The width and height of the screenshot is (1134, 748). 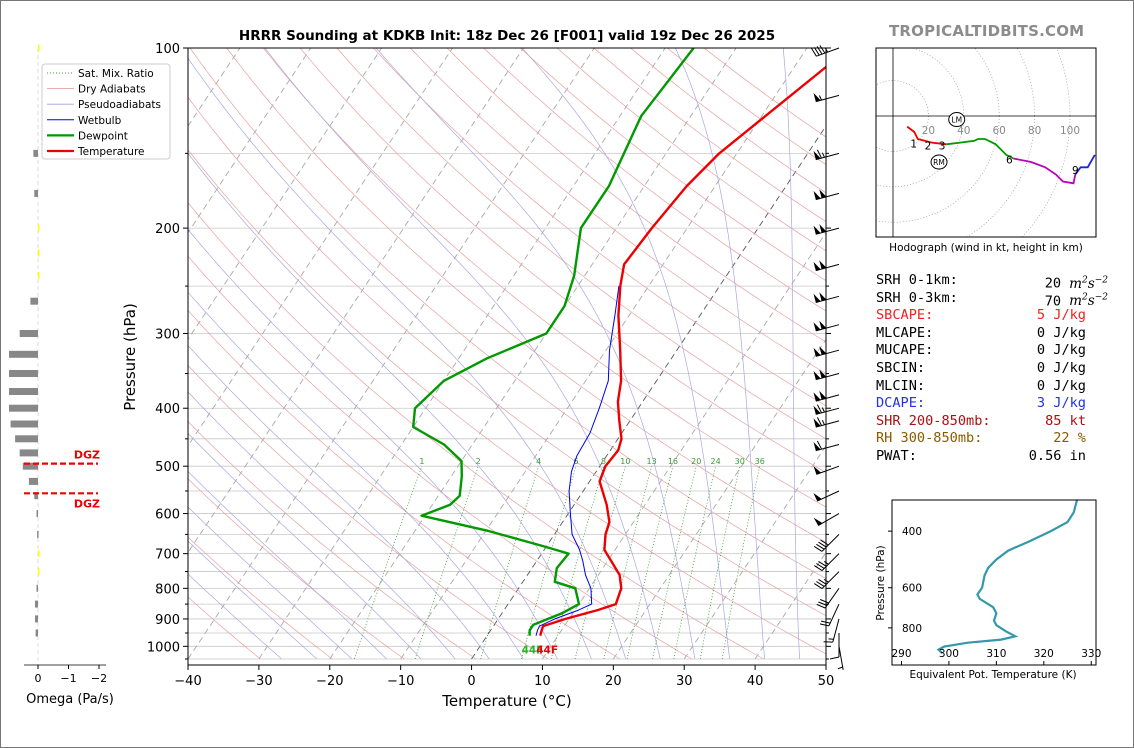 I want to click on brand-watermark: TROPICALTIDBITS.COM, so click(x=987, y=31).